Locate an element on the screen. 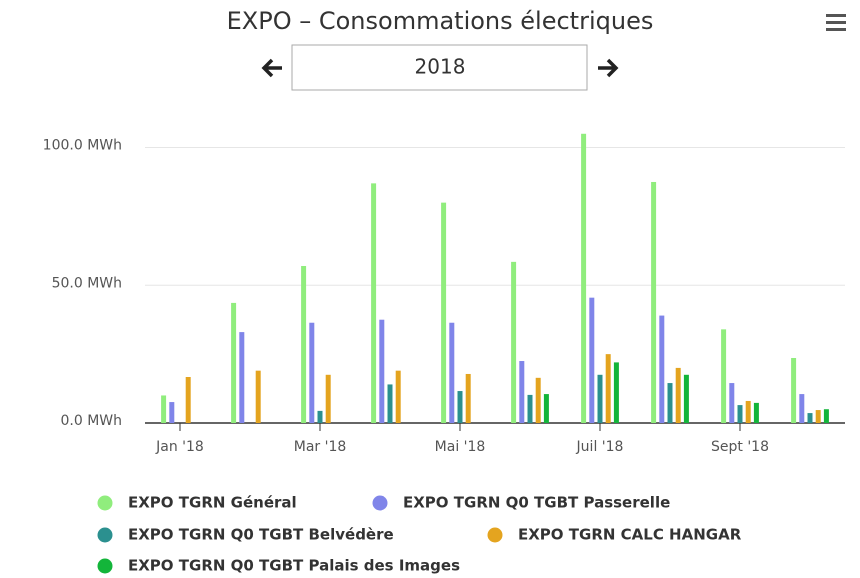 Image resolution: width=860 pixels, height=578 pixels. prev-year-arrow is located at coordinates (271, 68).